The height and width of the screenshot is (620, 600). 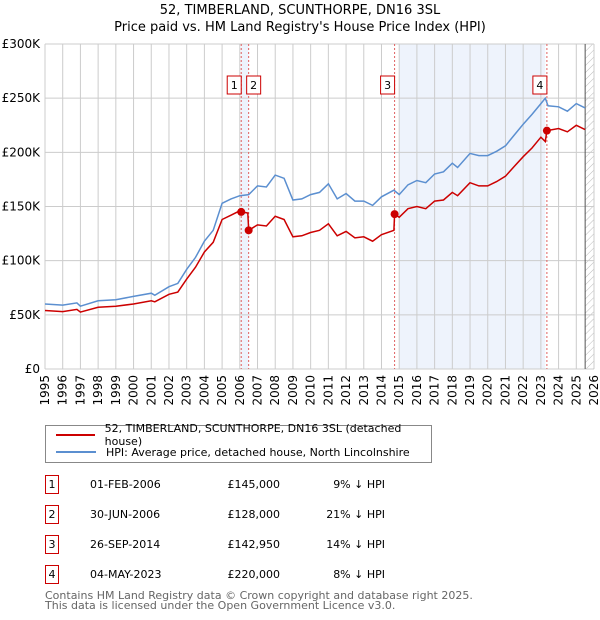 What do you see at coordinates (399, 390) in the screenshot?
I see `x-tick-label: 2015` at bounding box center [399, 390].